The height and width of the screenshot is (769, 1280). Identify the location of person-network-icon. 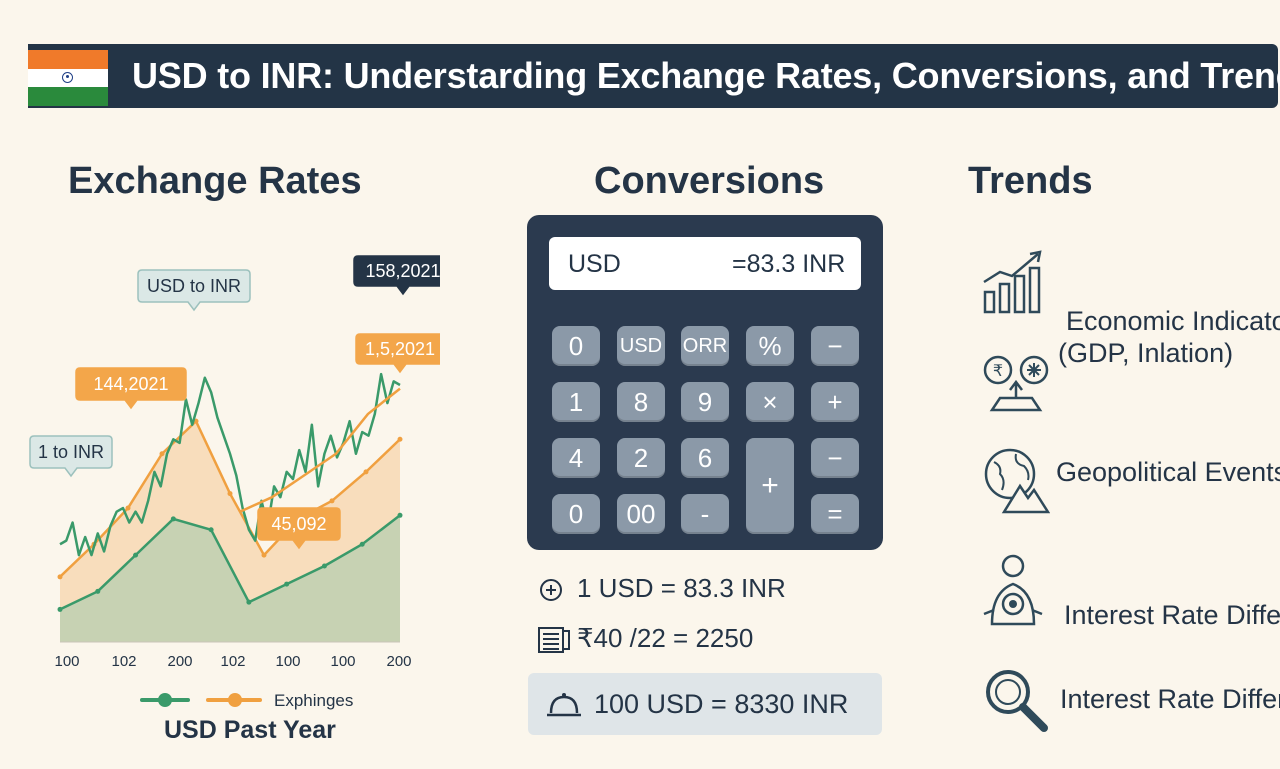
(1013, 590).